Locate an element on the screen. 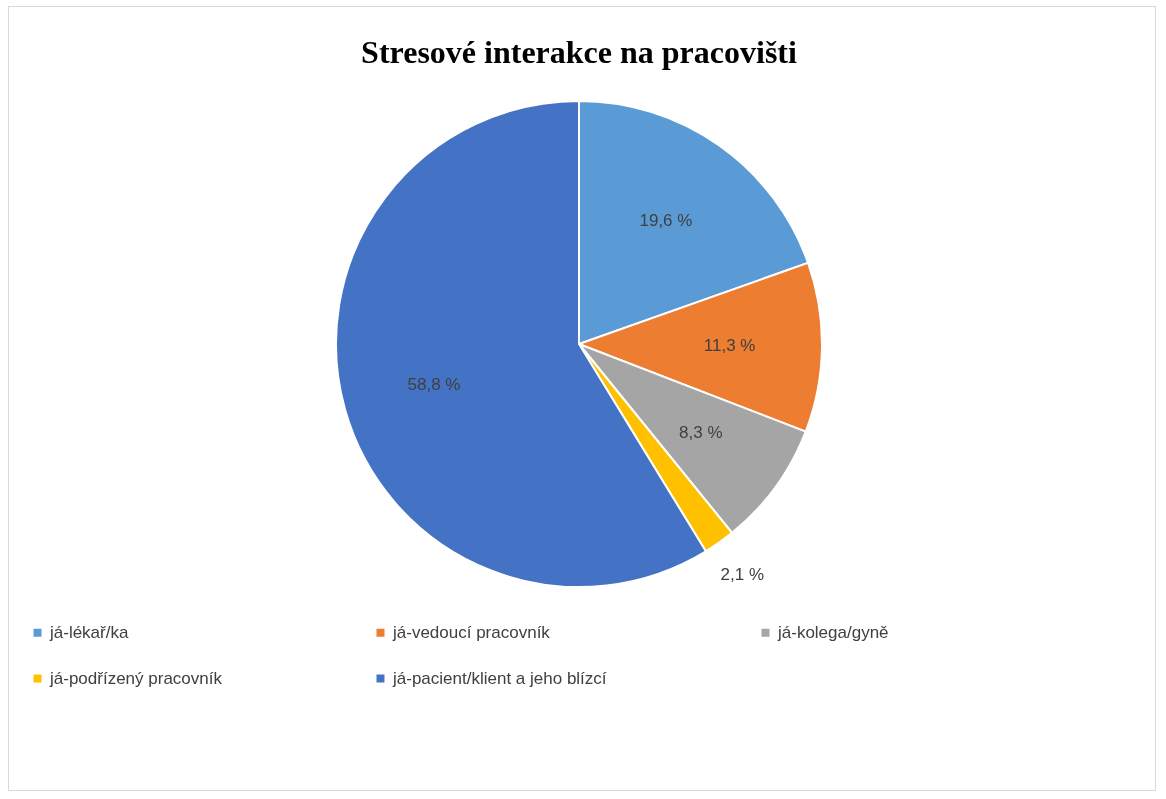 This screenshot has width=1166, height=799. legend-label: já-kolega/gyně is located at coordinates (833, 632).